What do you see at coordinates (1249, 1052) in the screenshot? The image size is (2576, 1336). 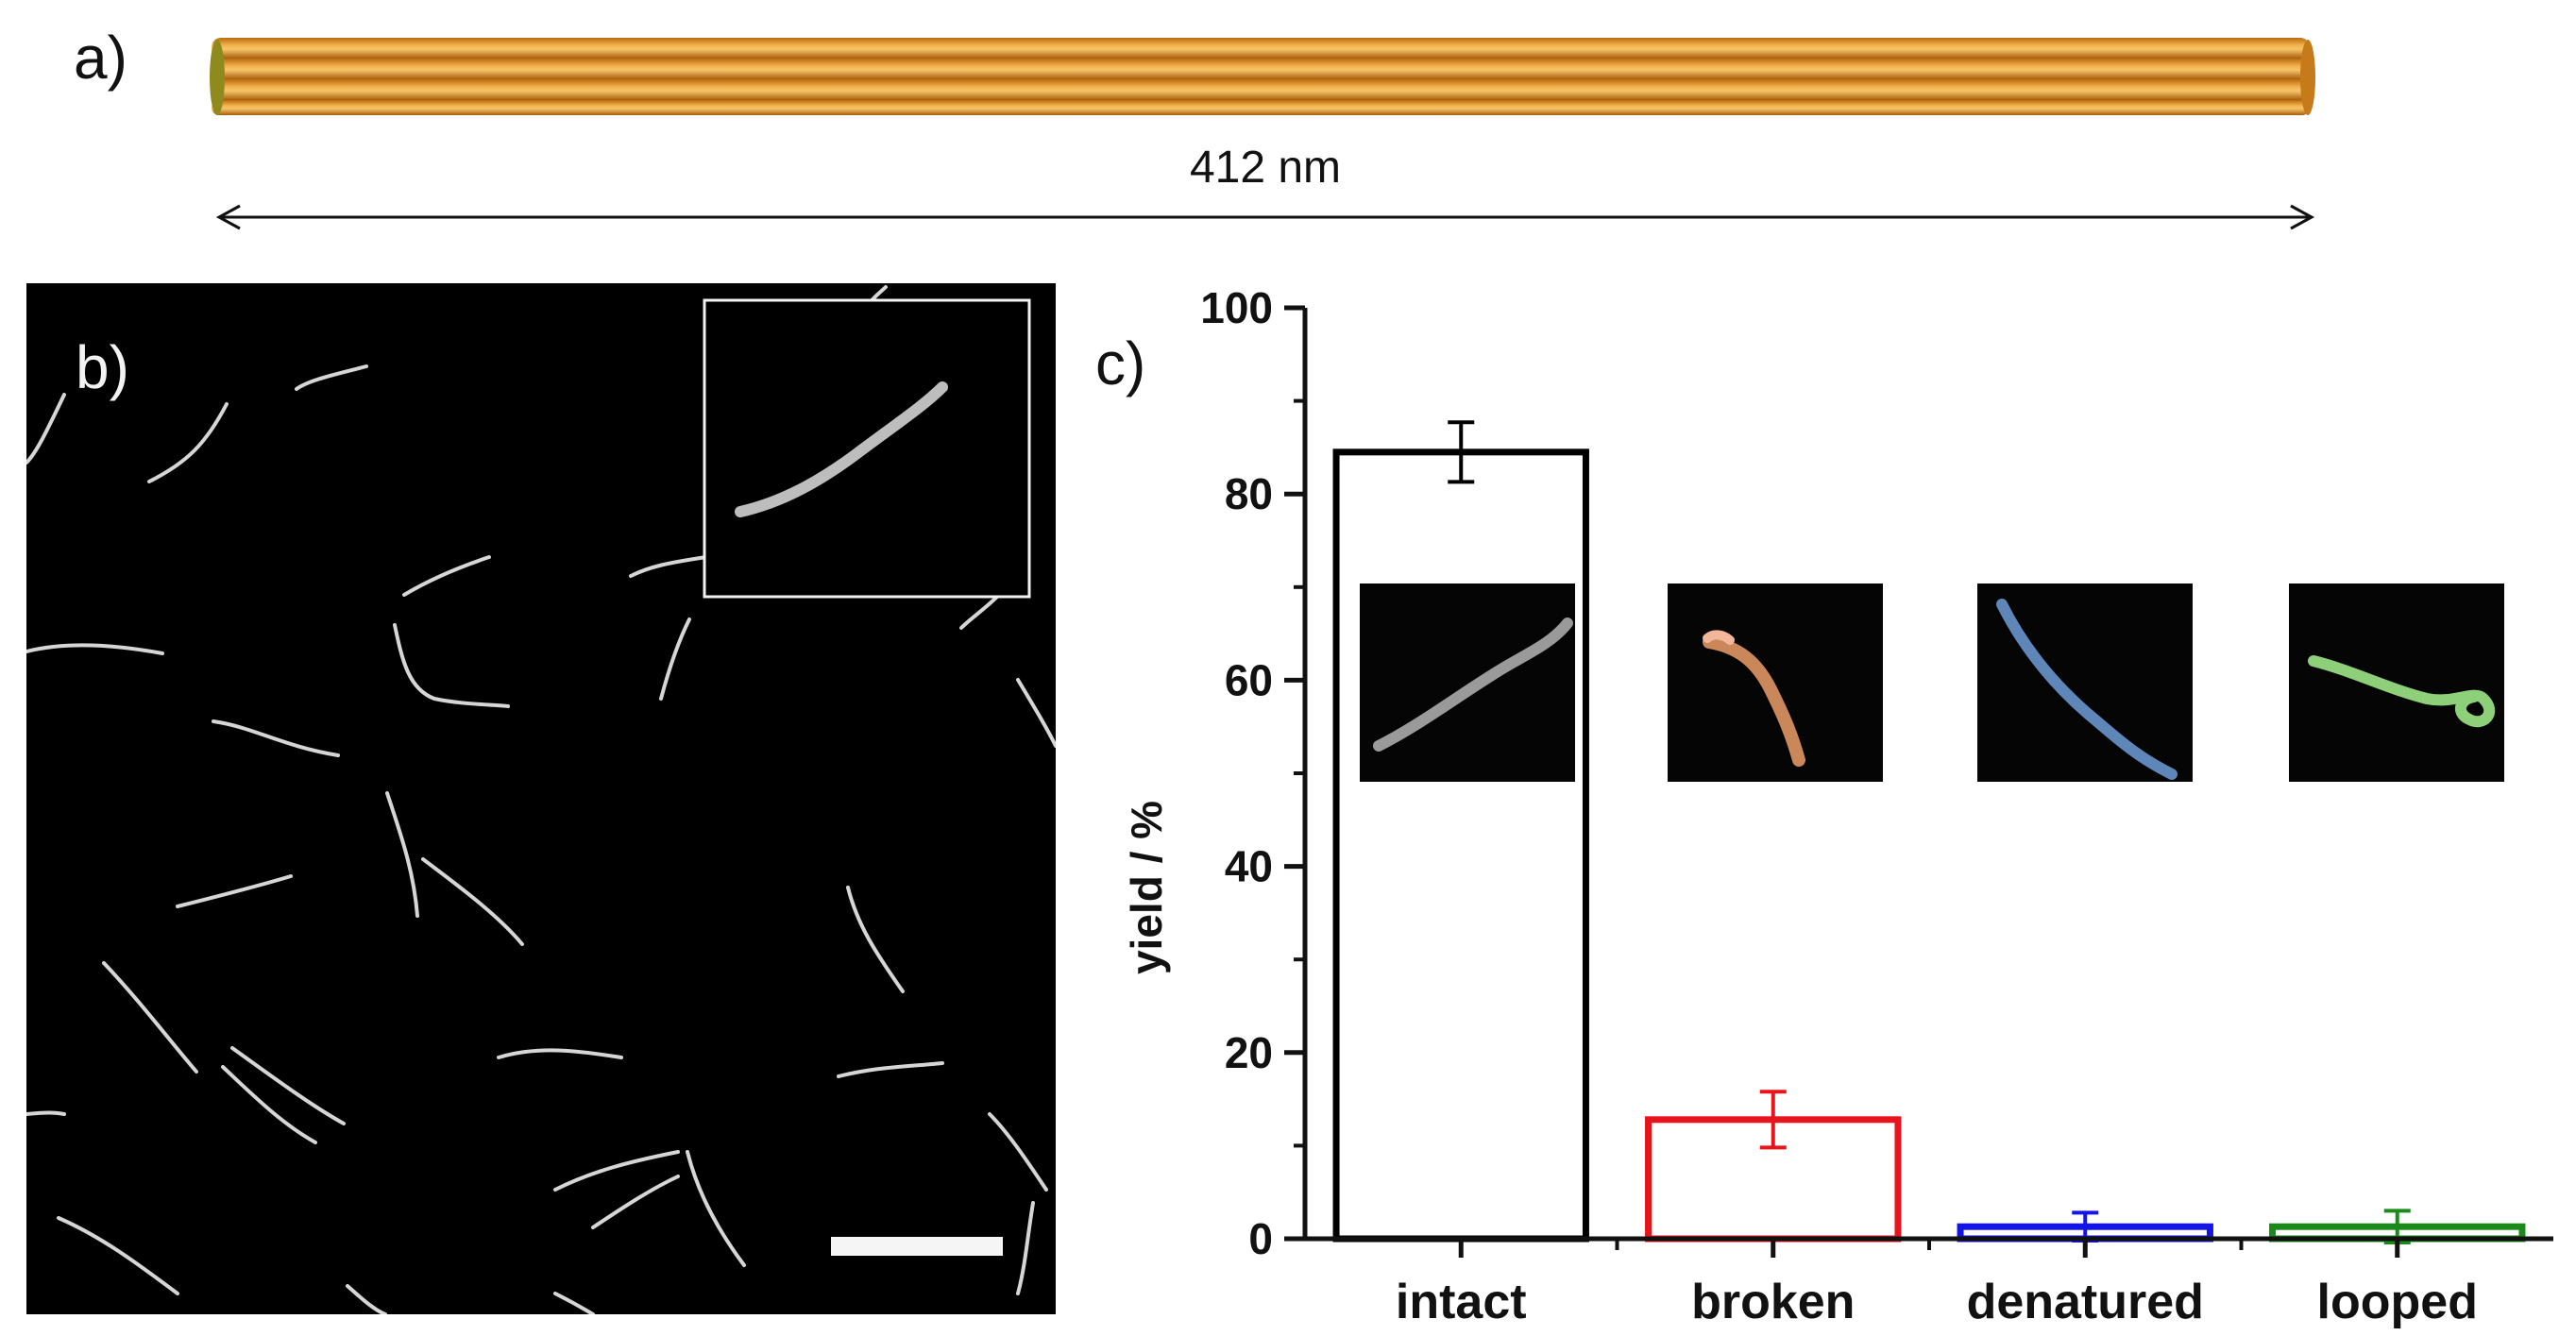 I see `y-tick-label: 20` at bounding box center [1249, 1052].